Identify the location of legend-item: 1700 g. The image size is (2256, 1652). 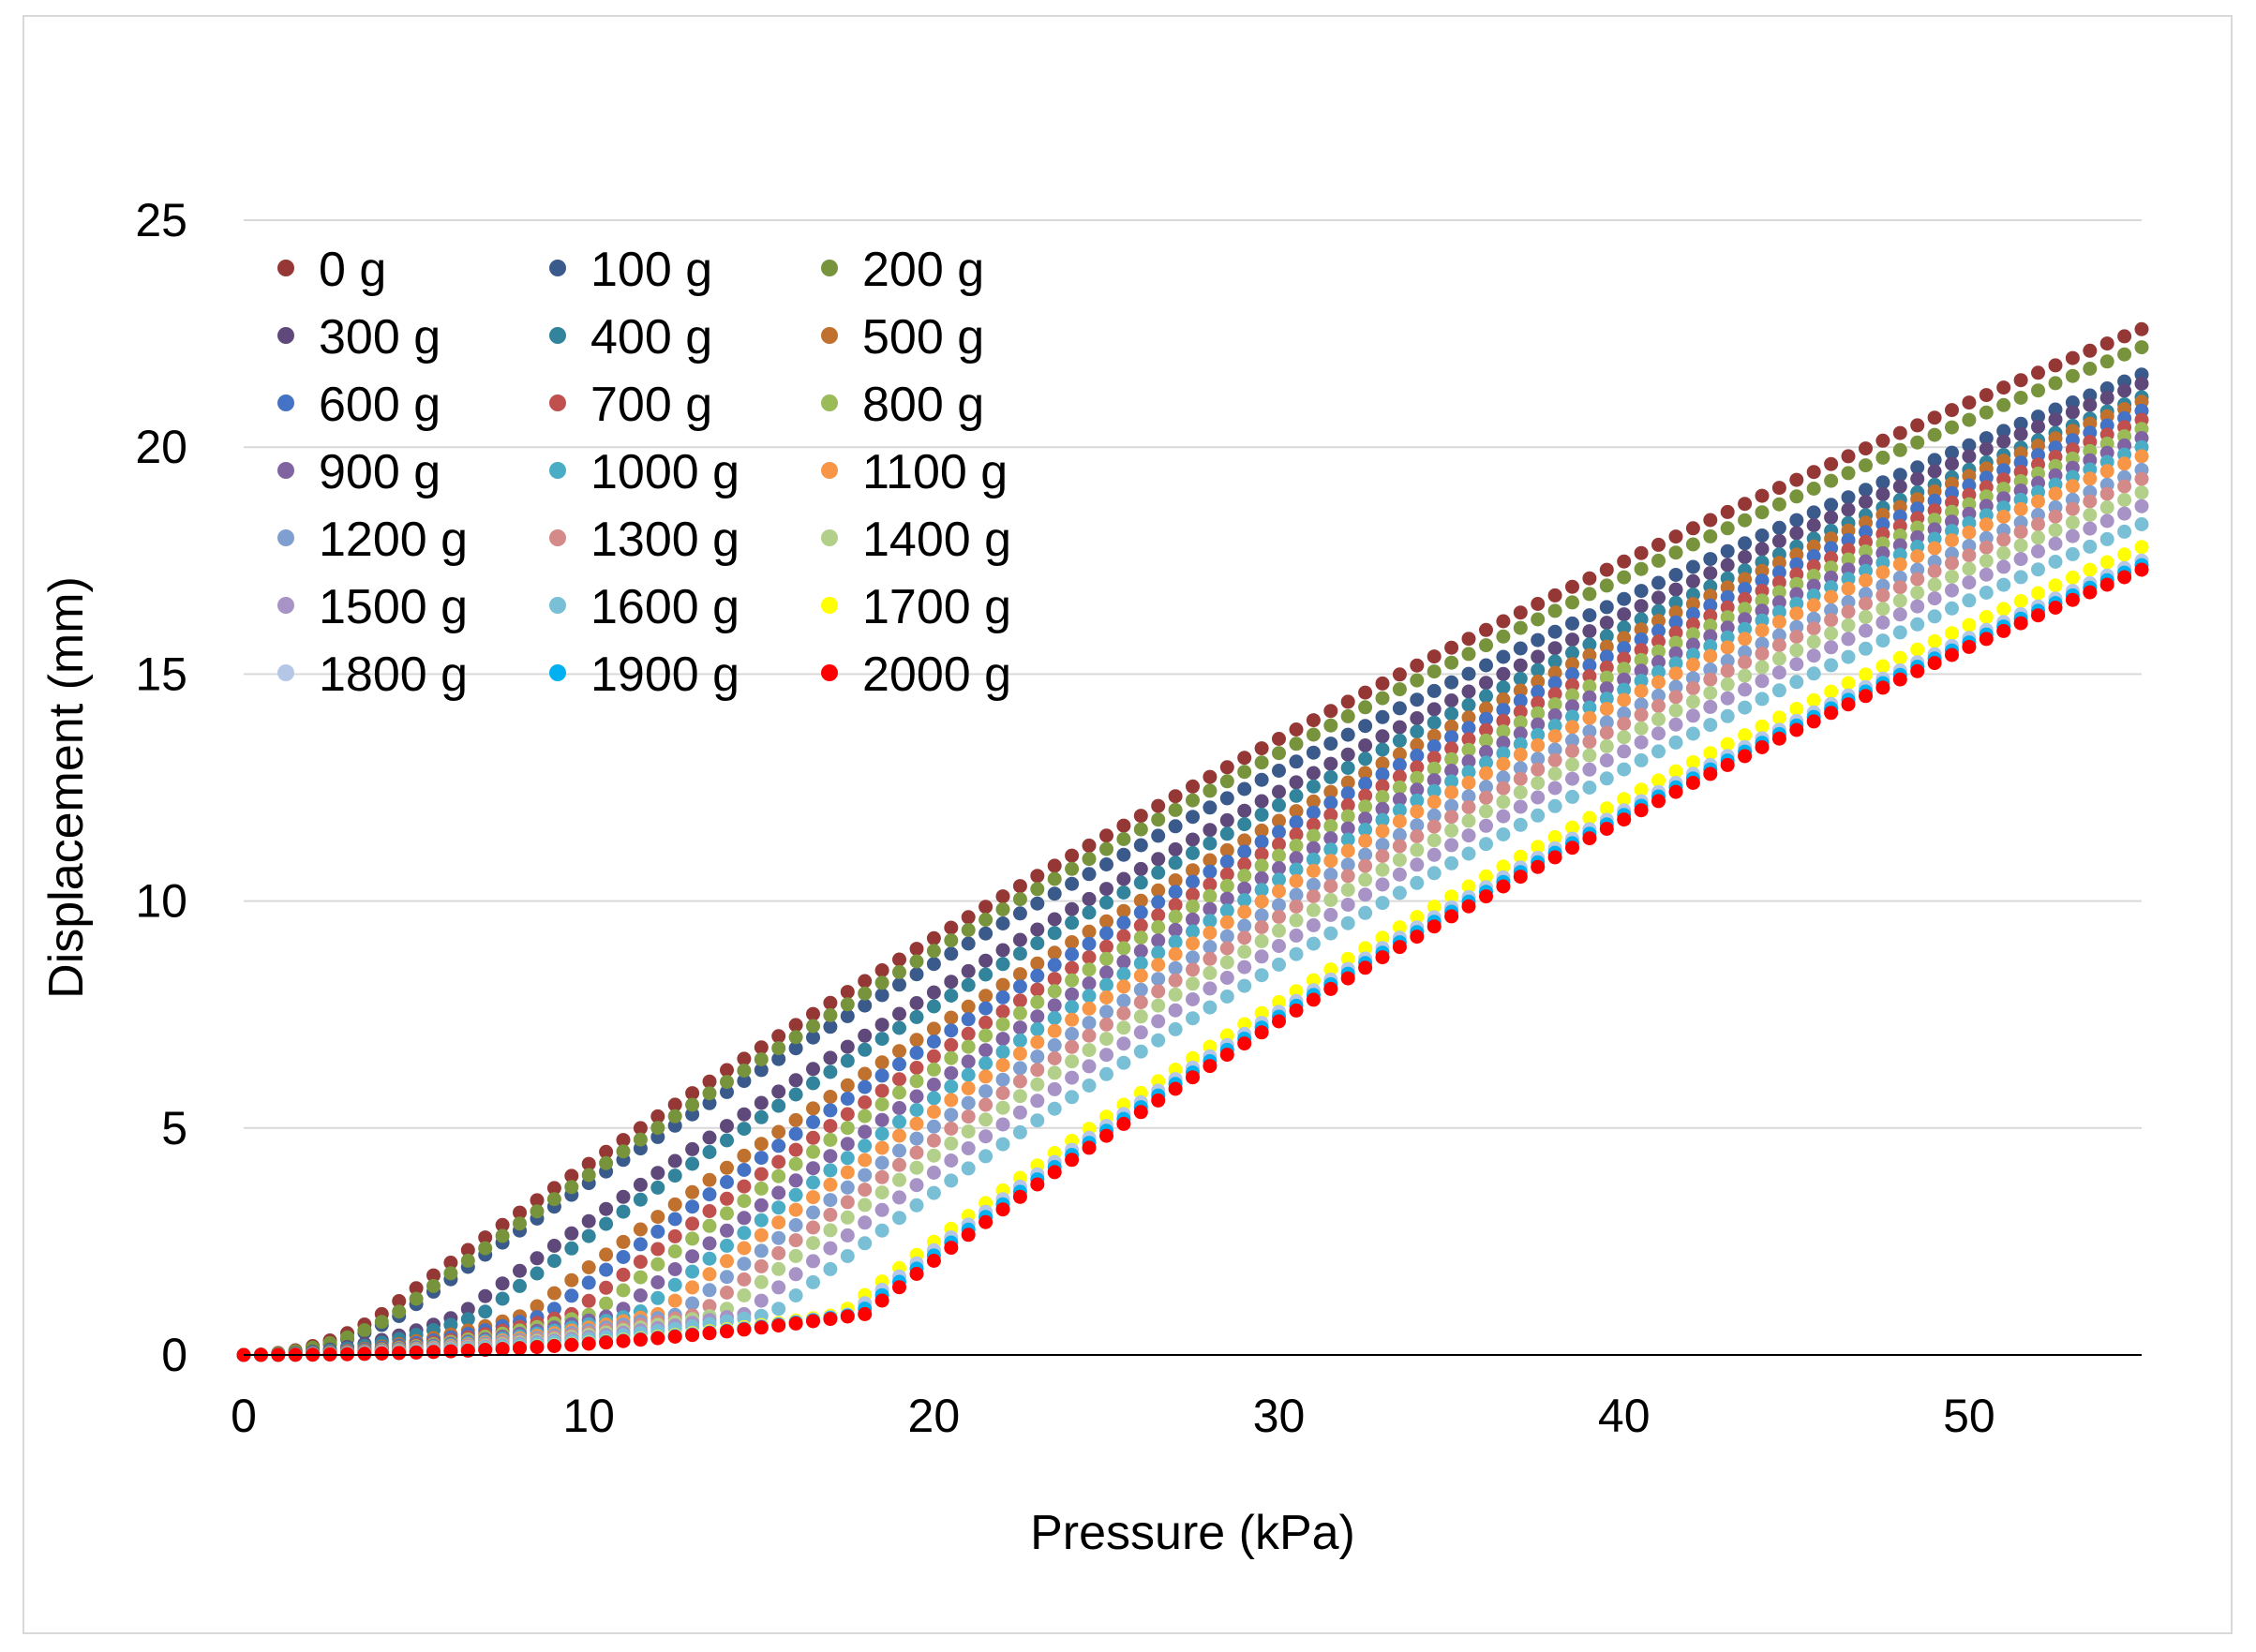
(916, 607).